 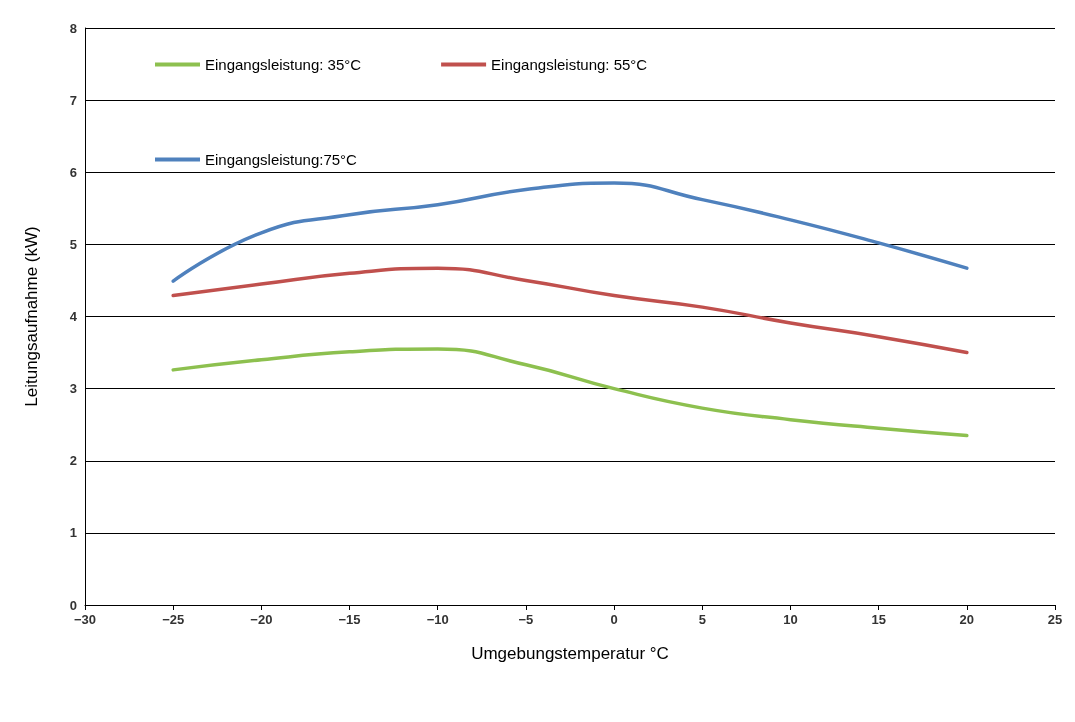 What do you see at coordinates (73, 172) in the screenshot?
I see `y-tick-label: 6` at bounding box center [73, 172].